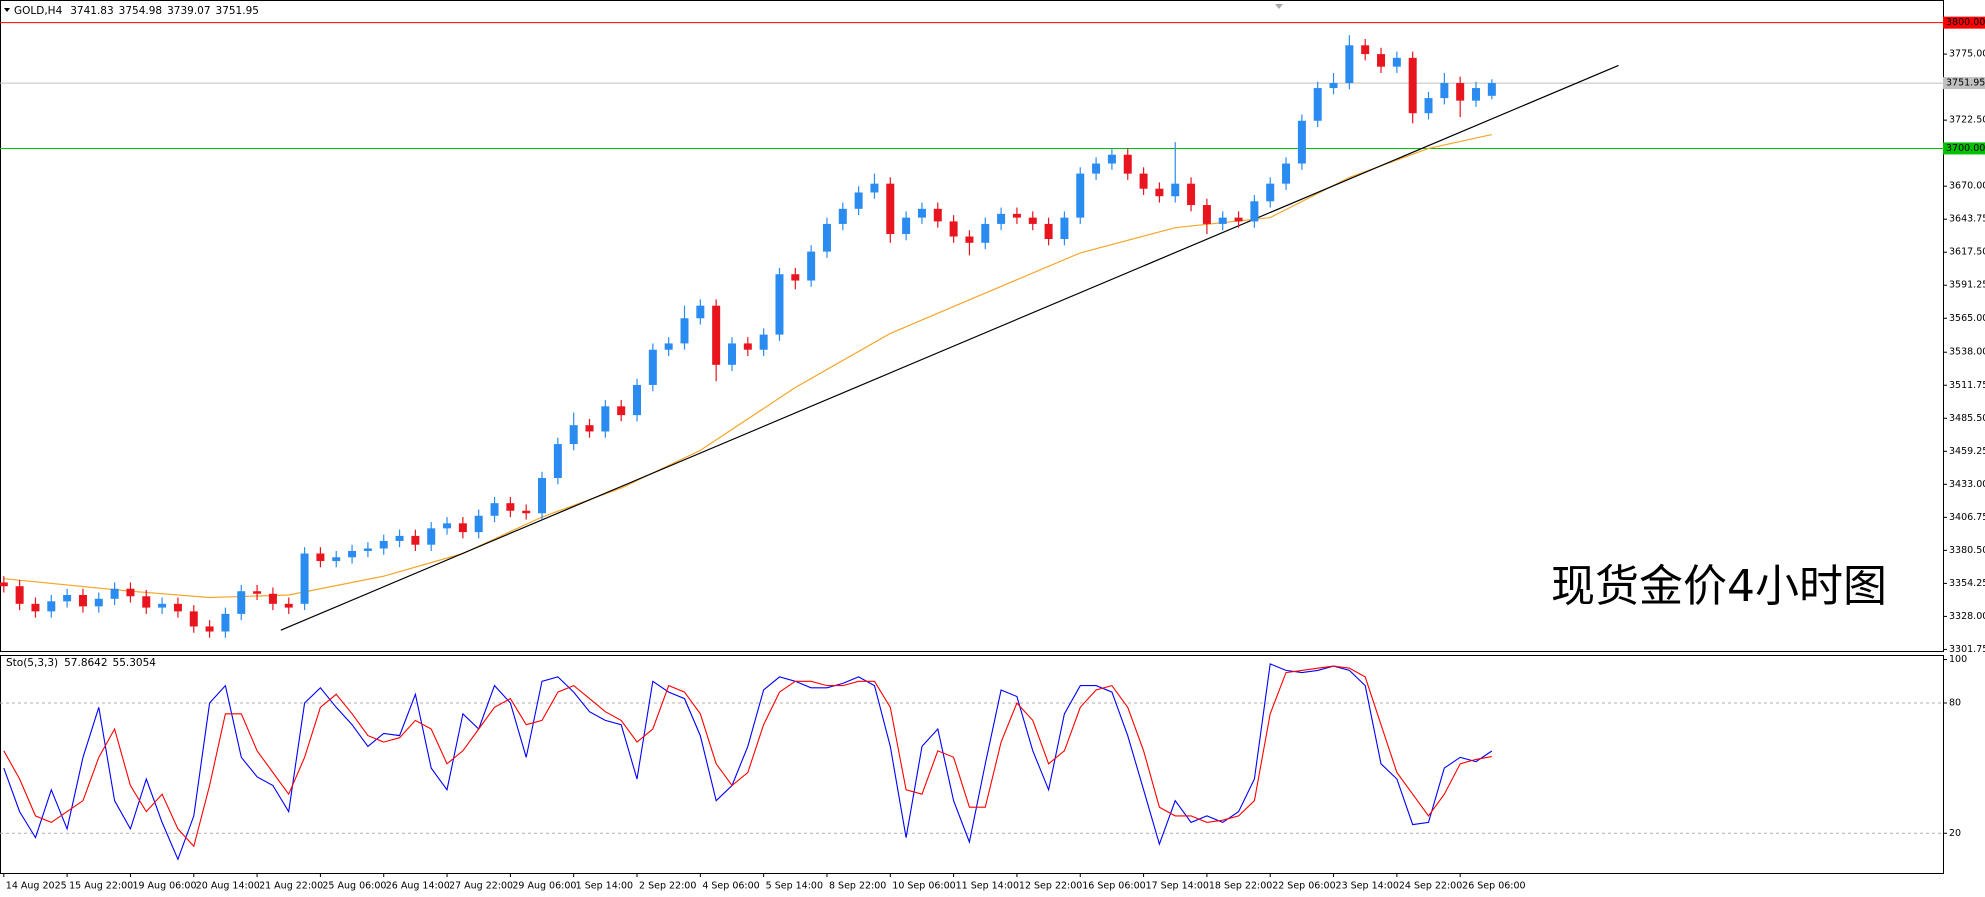 The image size is (1985, 897). What do you see at coordinates (1967, 418) in the screenshot?
I see `y-tick-label: 3485.50` at bounding box center [1967, 418].